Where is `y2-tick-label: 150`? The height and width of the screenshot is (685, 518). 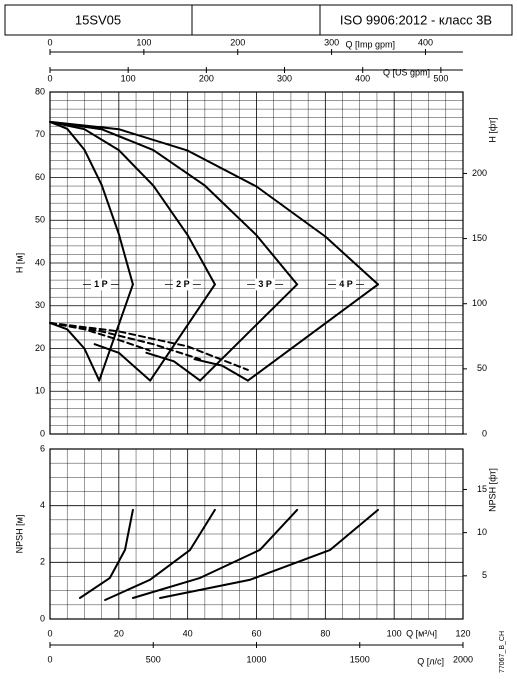
y2-tick-label: 150 is located at coordinates (479, 238).